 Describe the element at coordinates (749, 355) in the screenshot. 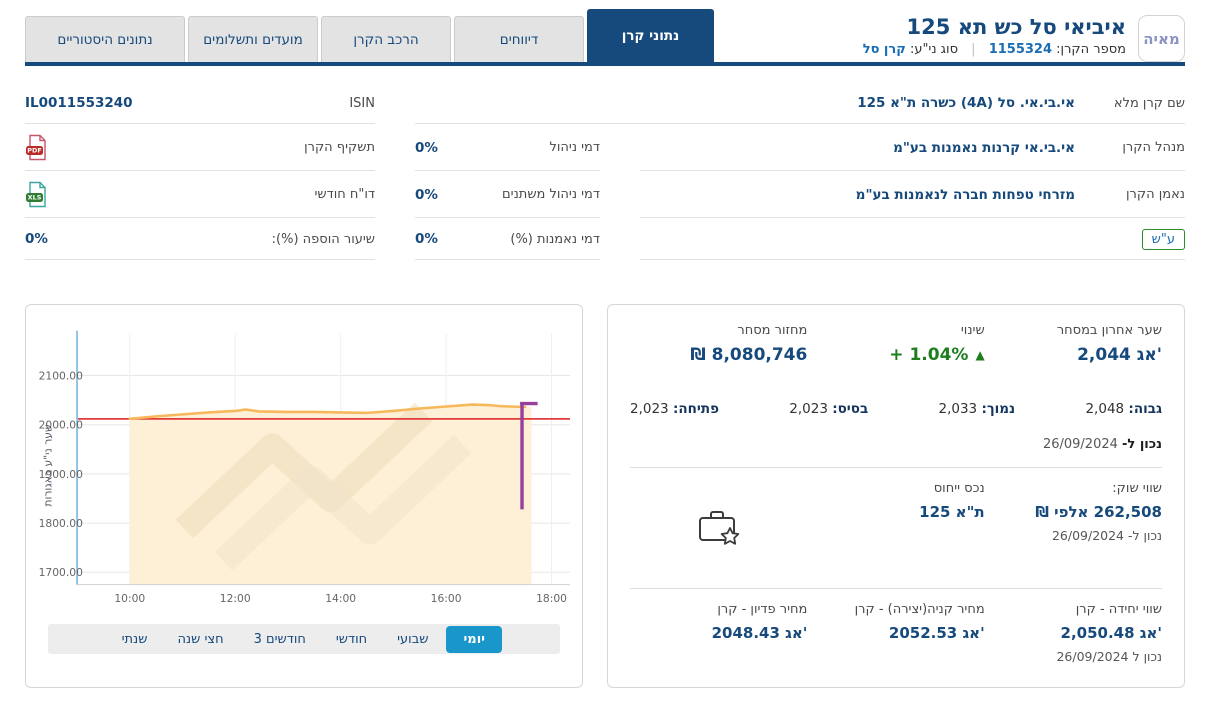

I see `volume-value: 8,080,746 ₪` at that location.